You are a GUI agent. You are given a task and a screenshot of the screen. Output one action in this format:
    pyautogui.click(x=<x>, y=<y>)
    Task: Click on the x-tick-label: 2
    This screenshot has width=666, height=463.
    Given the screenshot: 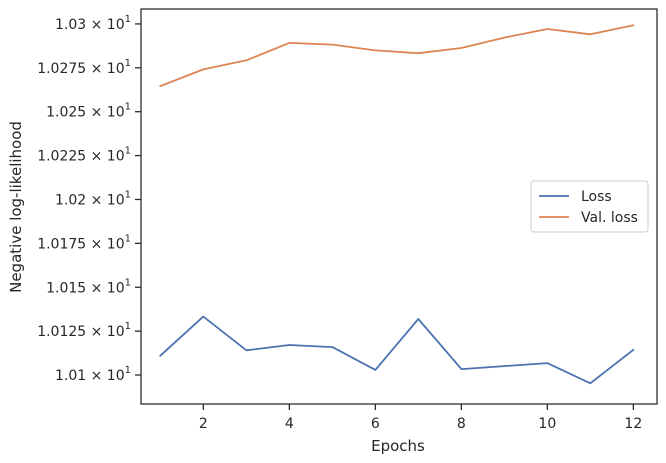 What is the action you would take?
    pyautogui.click(x=203, y=424)
    